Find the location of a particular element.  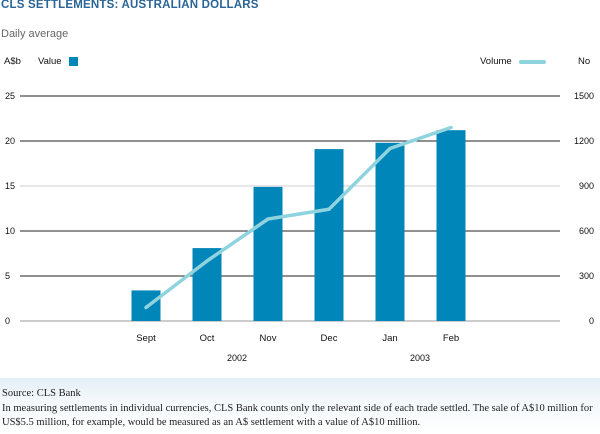

source-text: Source: CLS Bank is located at coordinates (41, 393).